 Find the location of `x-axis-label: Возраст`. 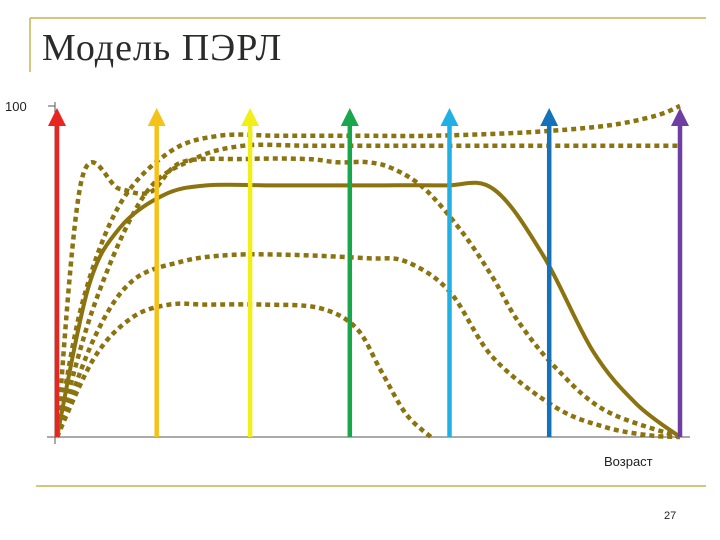

x-axis-label: Возраст is located at coordinates (628, 461).